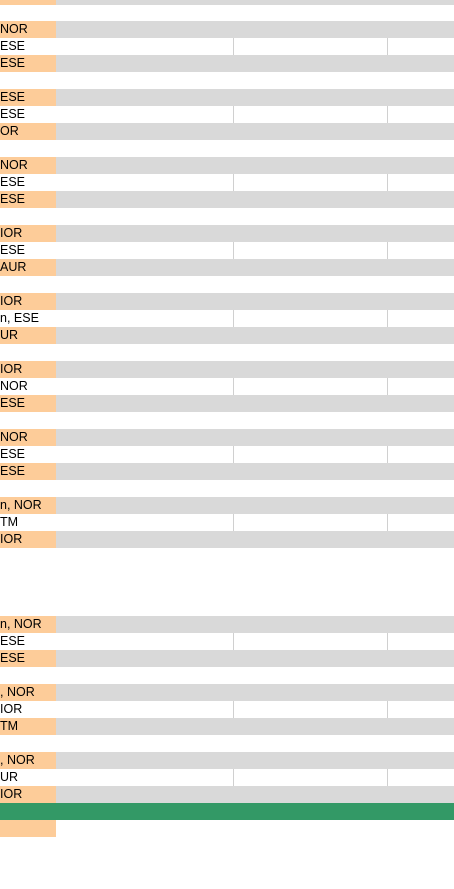 The height and width of the screenshot is (889, 454). I want to click on cell-text: AUR, so click(13, 267).